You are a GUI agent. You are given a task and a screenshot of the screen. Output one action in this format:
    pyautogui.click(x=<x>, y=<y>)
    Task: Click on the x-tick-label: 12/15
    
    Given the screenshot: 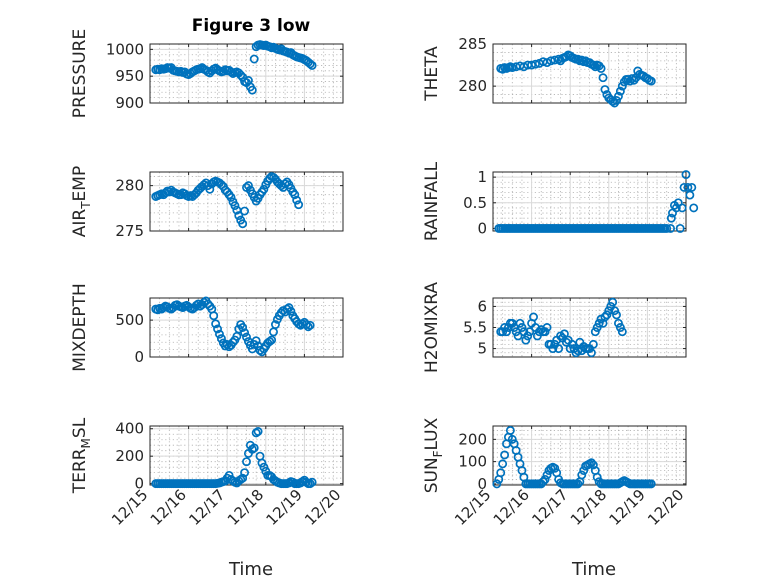 What is the action you would take?
    pyautogui.click(x=129, y=507)
    